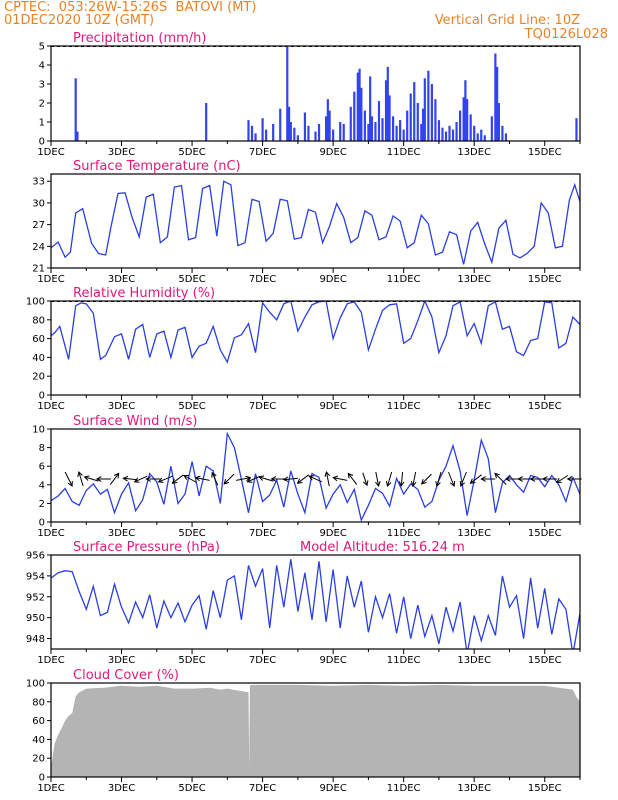  What do you see at coordinates (38, 430) in the screenshot?
I see `y-tick-label: 10` at bounding box center [38, 430].